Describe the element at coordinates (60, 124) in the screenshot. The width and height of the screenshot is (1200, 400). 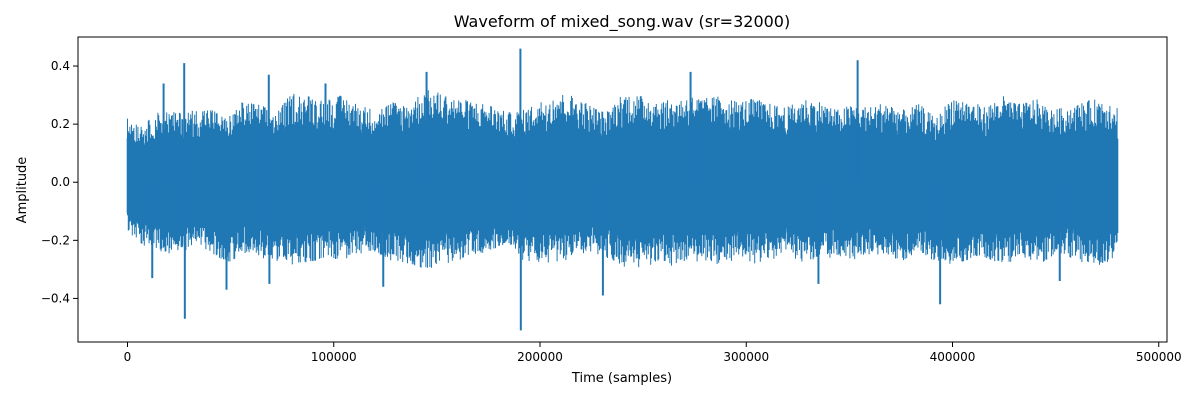
I see `y-tick-label: 0.2` at that location.